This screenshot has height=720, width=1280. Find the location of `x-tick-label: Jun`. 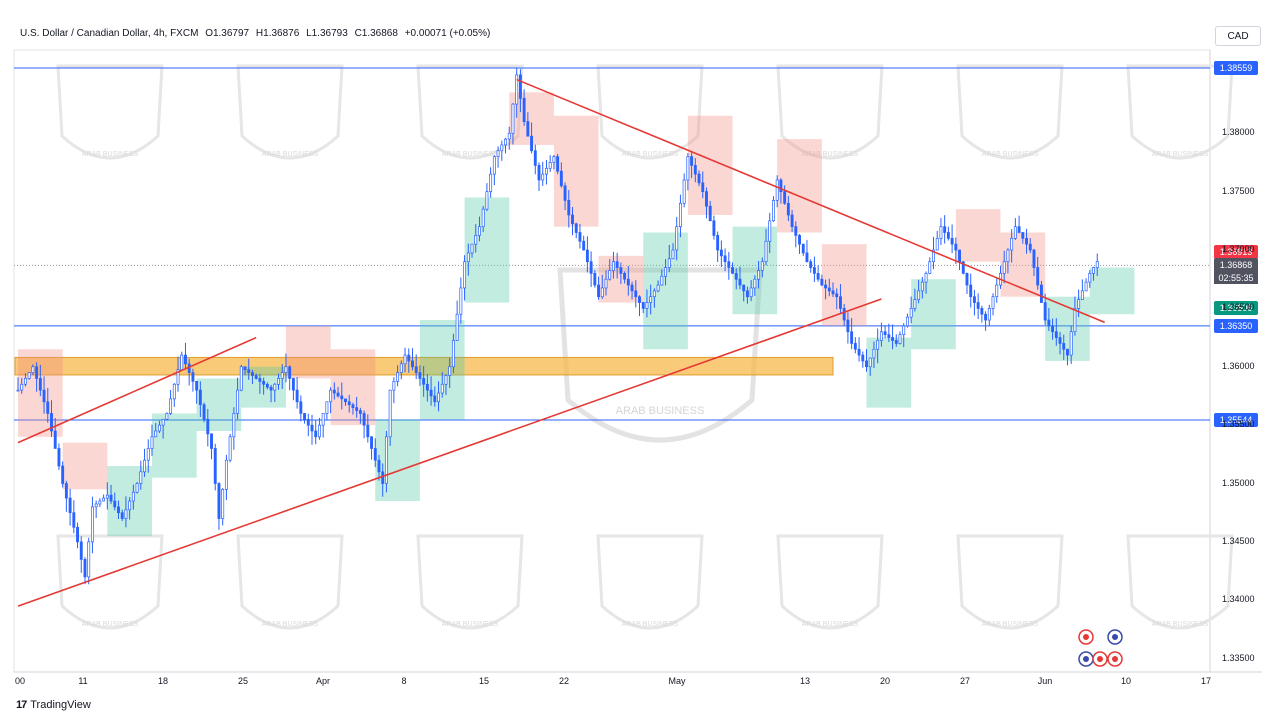

x-tick-label: Jun is located at coordinates (1045, 681).